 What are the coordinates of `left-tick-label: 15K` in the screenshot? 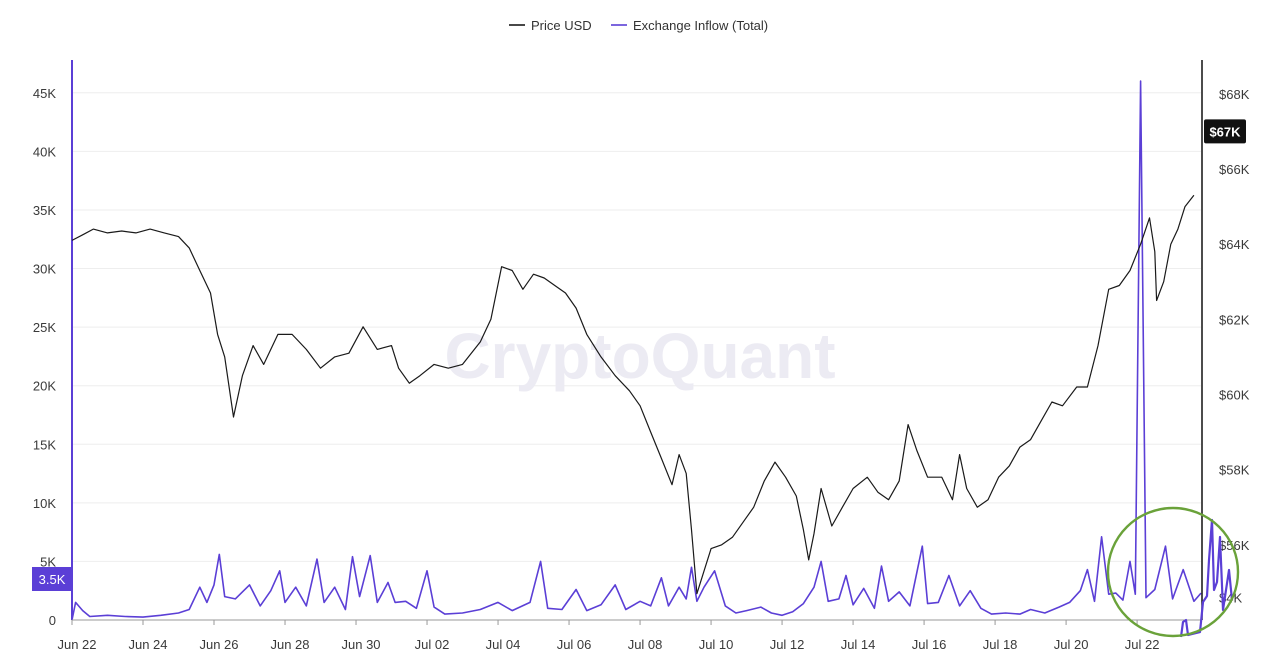 It's located at (44, 444).